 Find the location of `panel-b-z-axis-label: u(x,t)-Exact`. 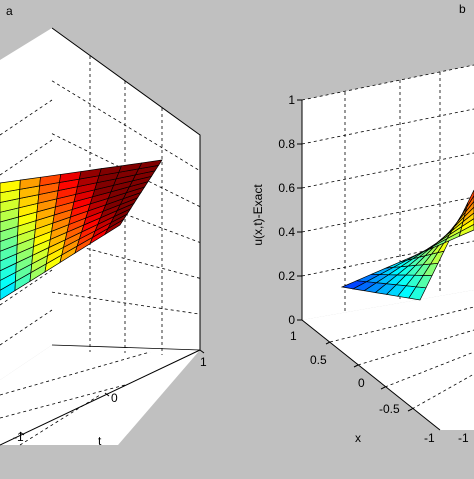

panel-b-z-axis-label: u(x,t)-Exact is located at coordinates (258, 215).